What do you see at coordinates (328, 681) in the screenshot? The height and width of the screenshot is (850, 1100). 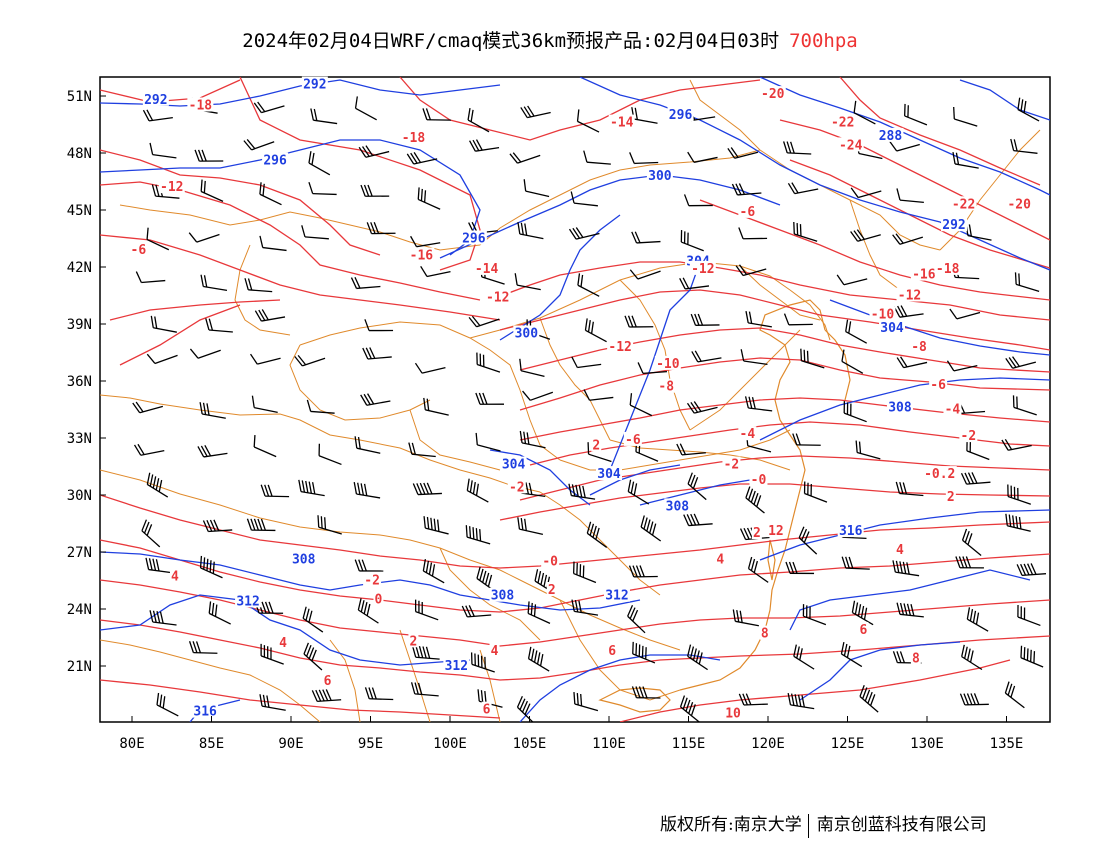 I see `temperature-label: 6` at bounding box center [328, 681].